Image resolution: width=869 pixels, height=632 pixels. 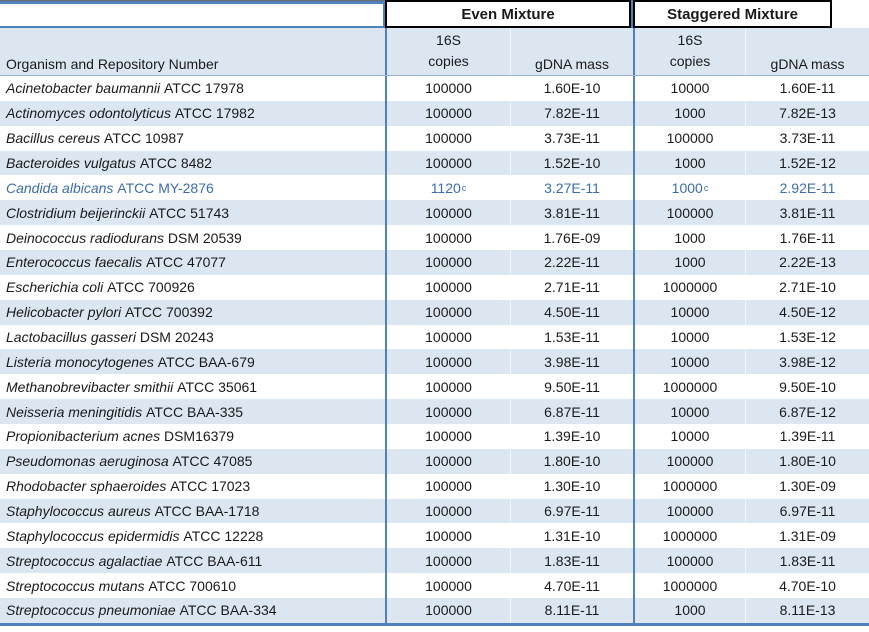 What do you see at coordinates (807, 362) in the screenshot?
I see `staggered-gdna-mass-value: 3.98E-12` at bounding box center [807, 362].